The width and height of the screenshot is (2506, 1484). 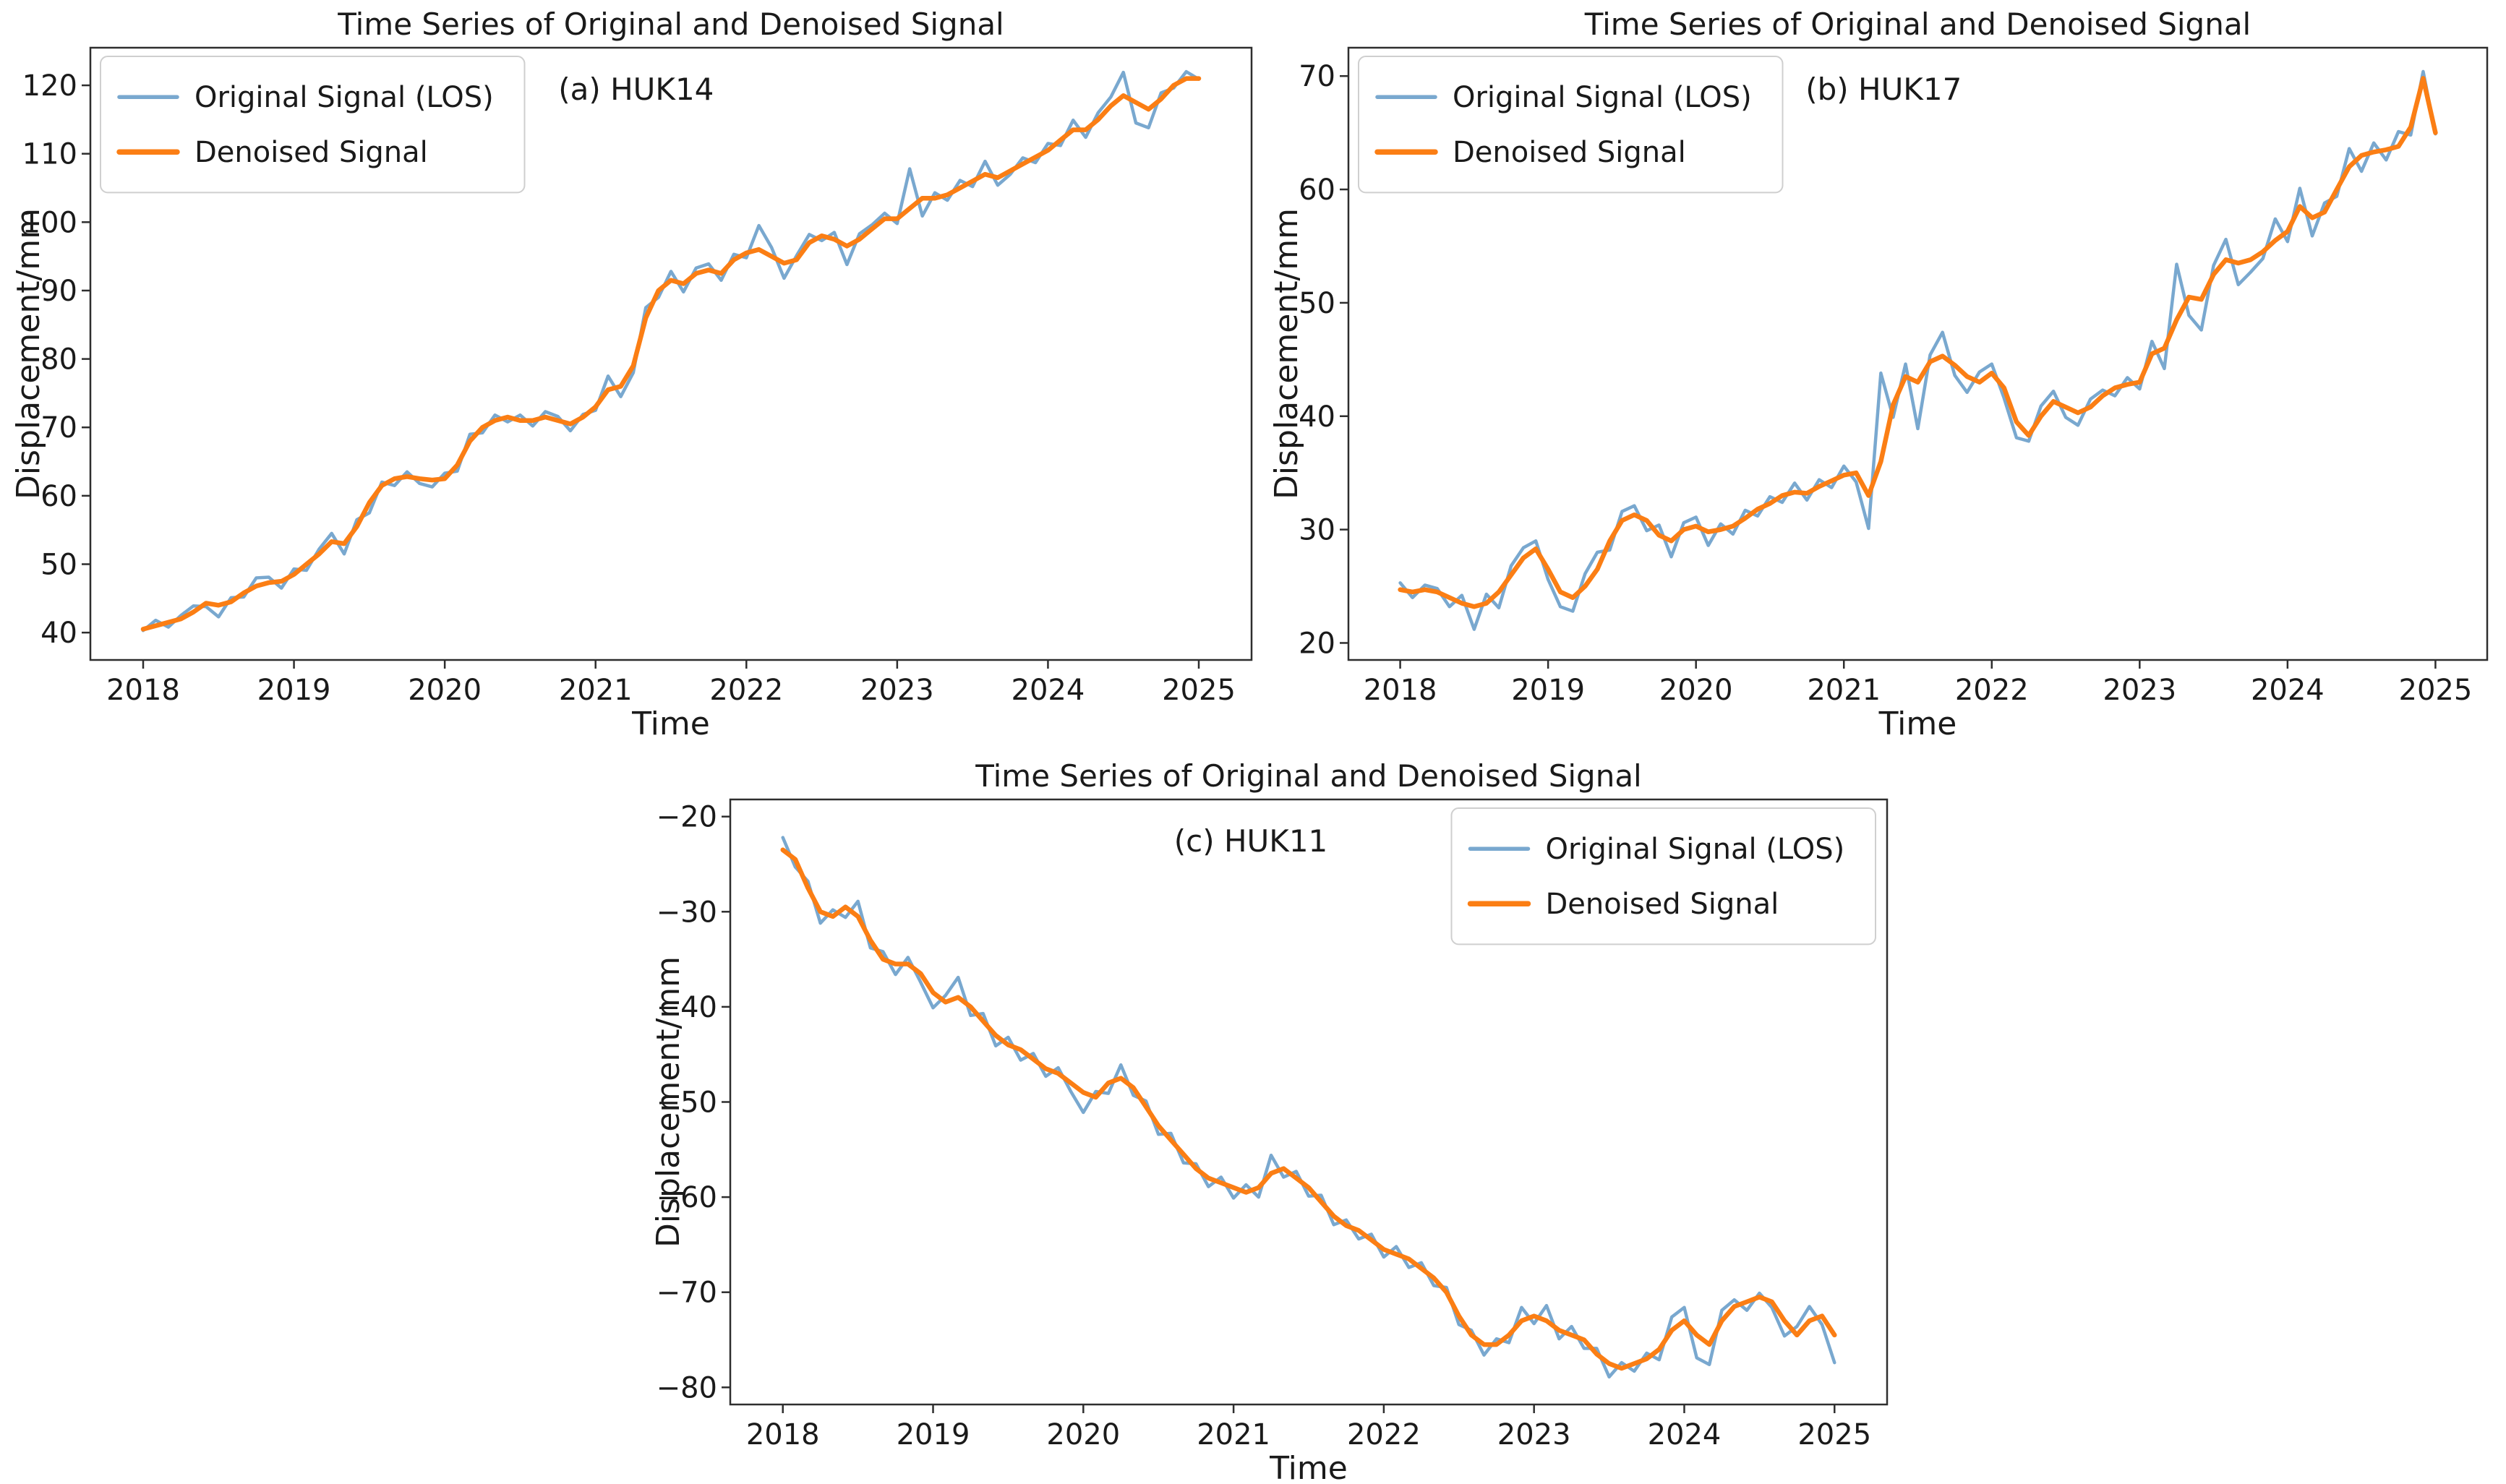 What do you see at coordinates (1251, 841) in the screenshot?
I see `subplot-annotation: (c) HUK11` at bounding box center [1251, 841].